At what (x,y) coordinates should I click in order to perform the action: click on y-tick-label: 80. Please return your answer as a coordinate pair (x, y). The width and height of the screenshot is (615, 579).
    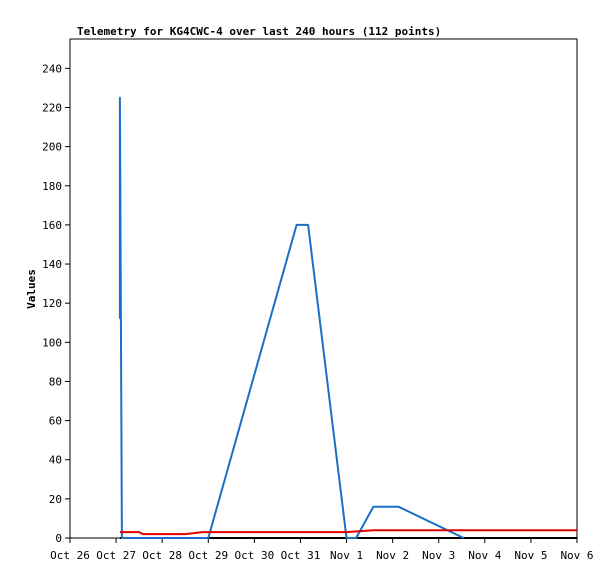
    Looking at the image, I should click on (55, 381).